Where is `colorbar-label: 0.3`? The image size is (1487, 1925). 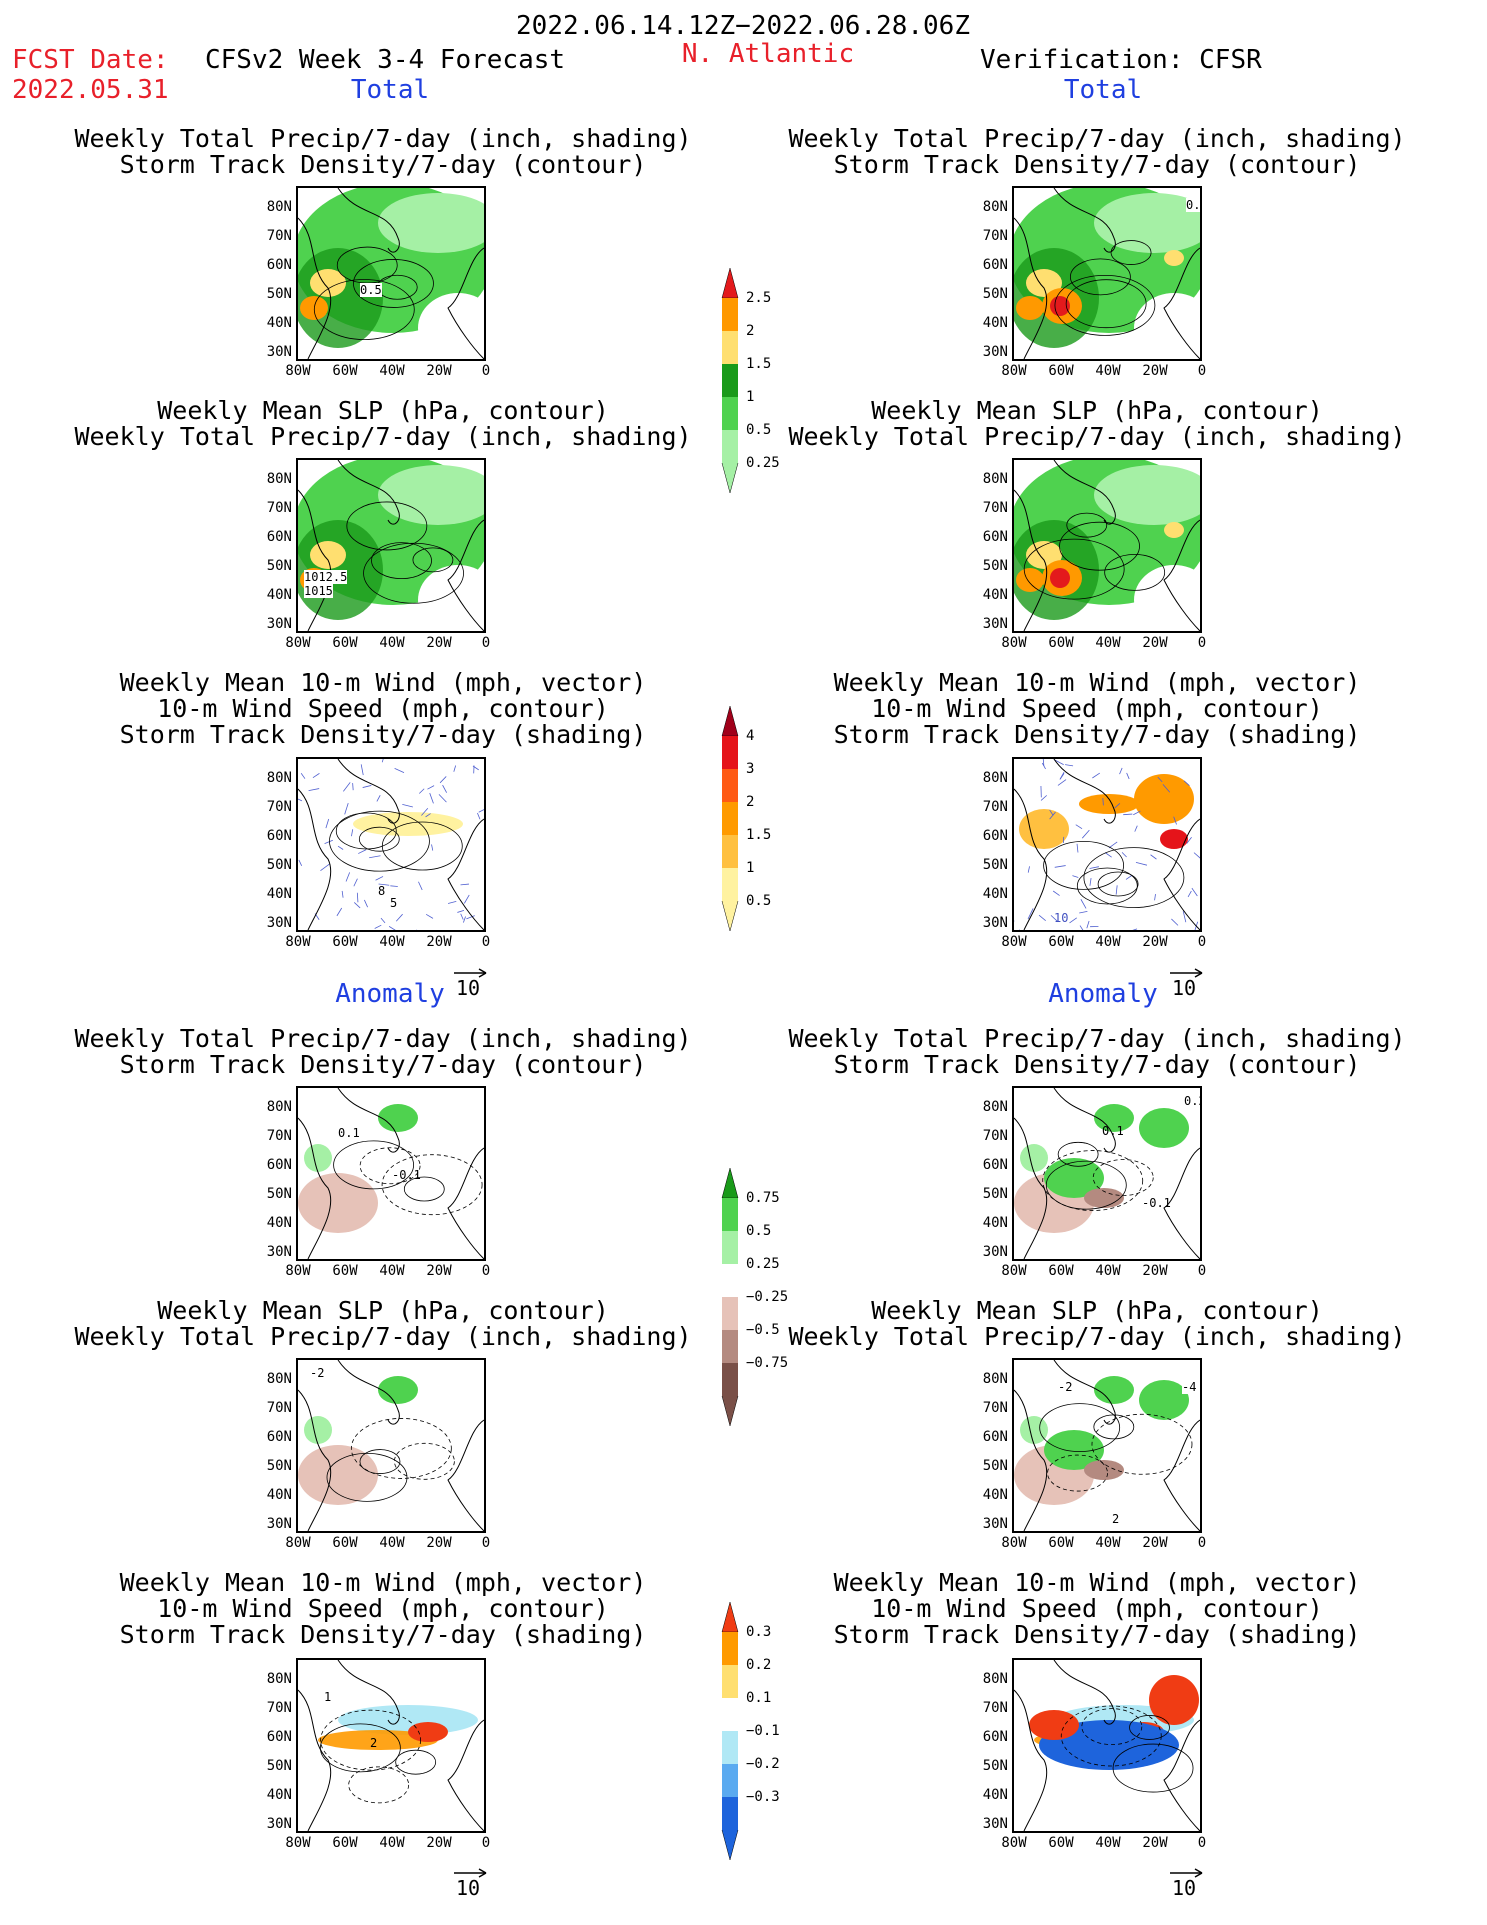 colorbar-label: 0.3 is located at coordinates (759, 1632).